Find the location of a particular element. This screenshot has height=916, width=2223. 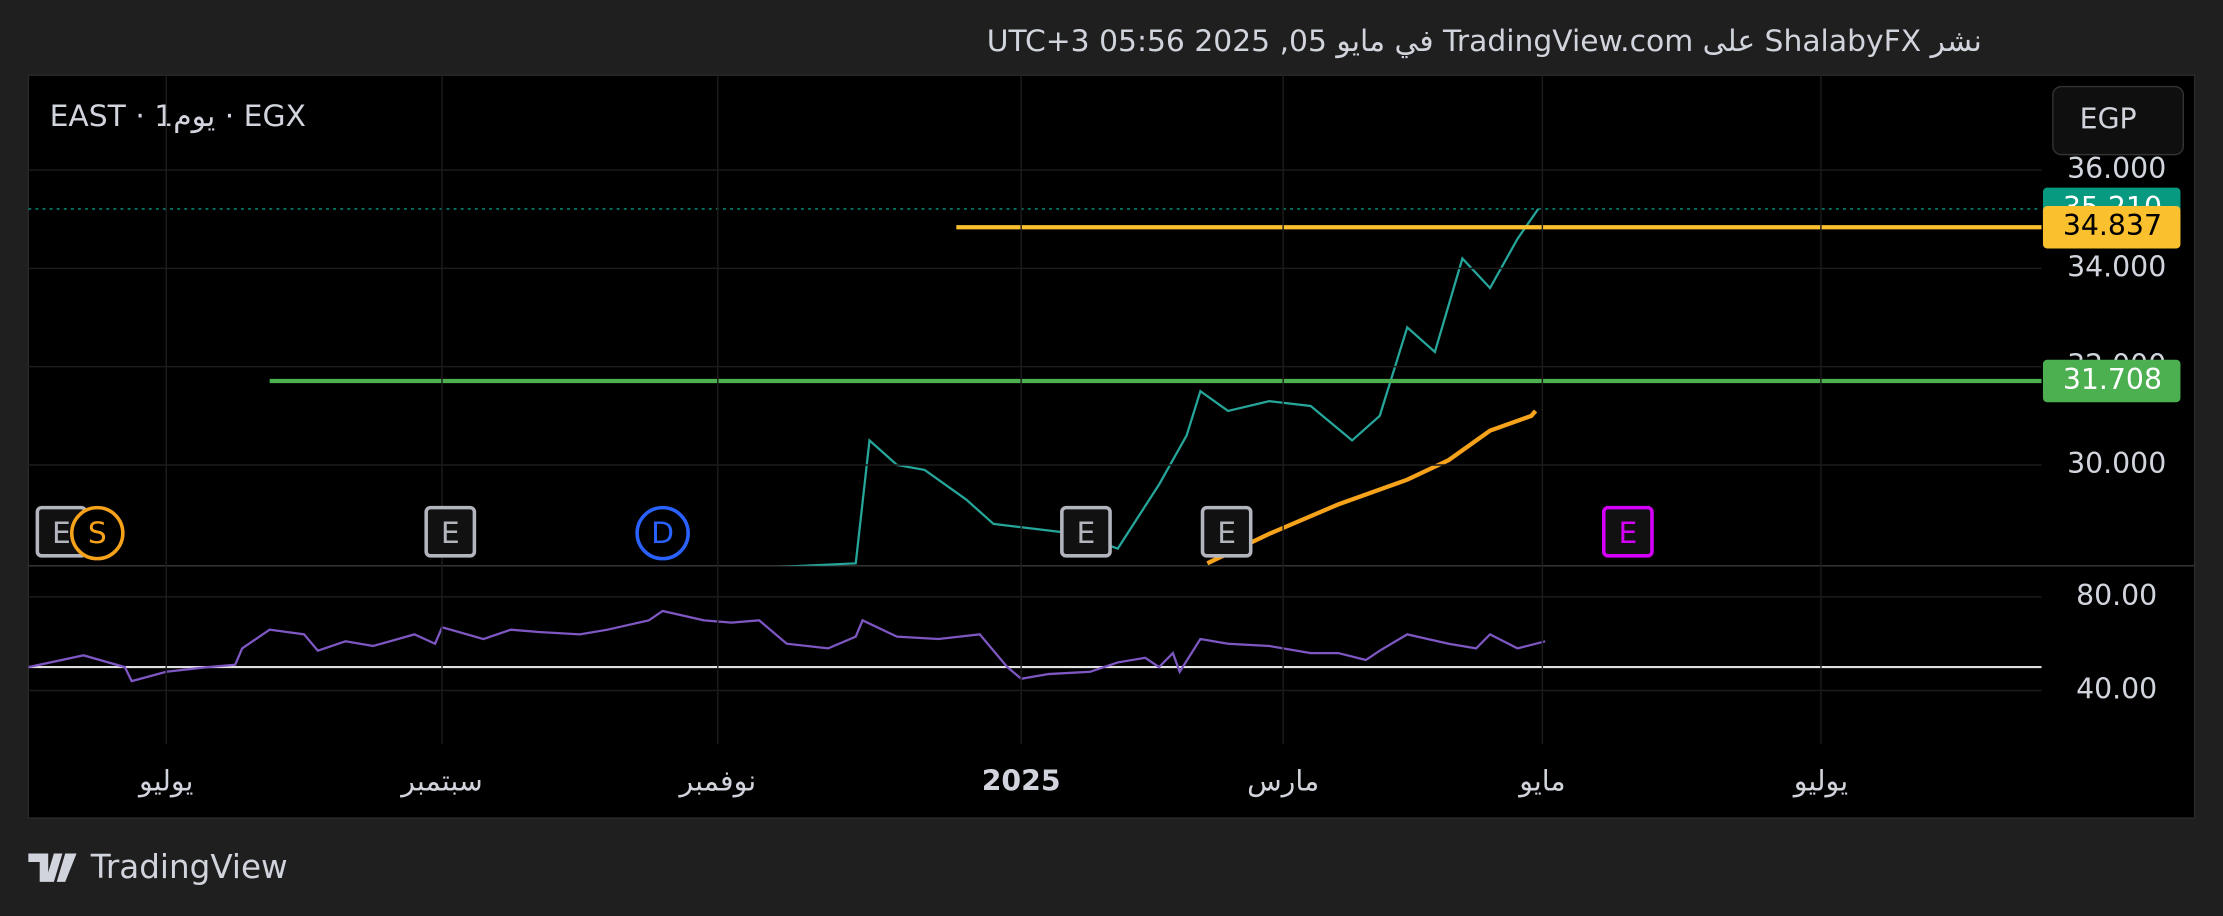

rsi-pane is located at coordinates (1035, 646).